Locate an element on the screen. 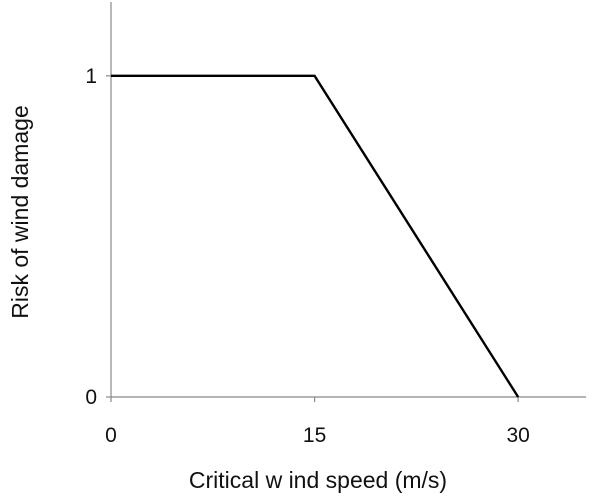  x-tick-label: 30 is located at coordinates (517, 435).